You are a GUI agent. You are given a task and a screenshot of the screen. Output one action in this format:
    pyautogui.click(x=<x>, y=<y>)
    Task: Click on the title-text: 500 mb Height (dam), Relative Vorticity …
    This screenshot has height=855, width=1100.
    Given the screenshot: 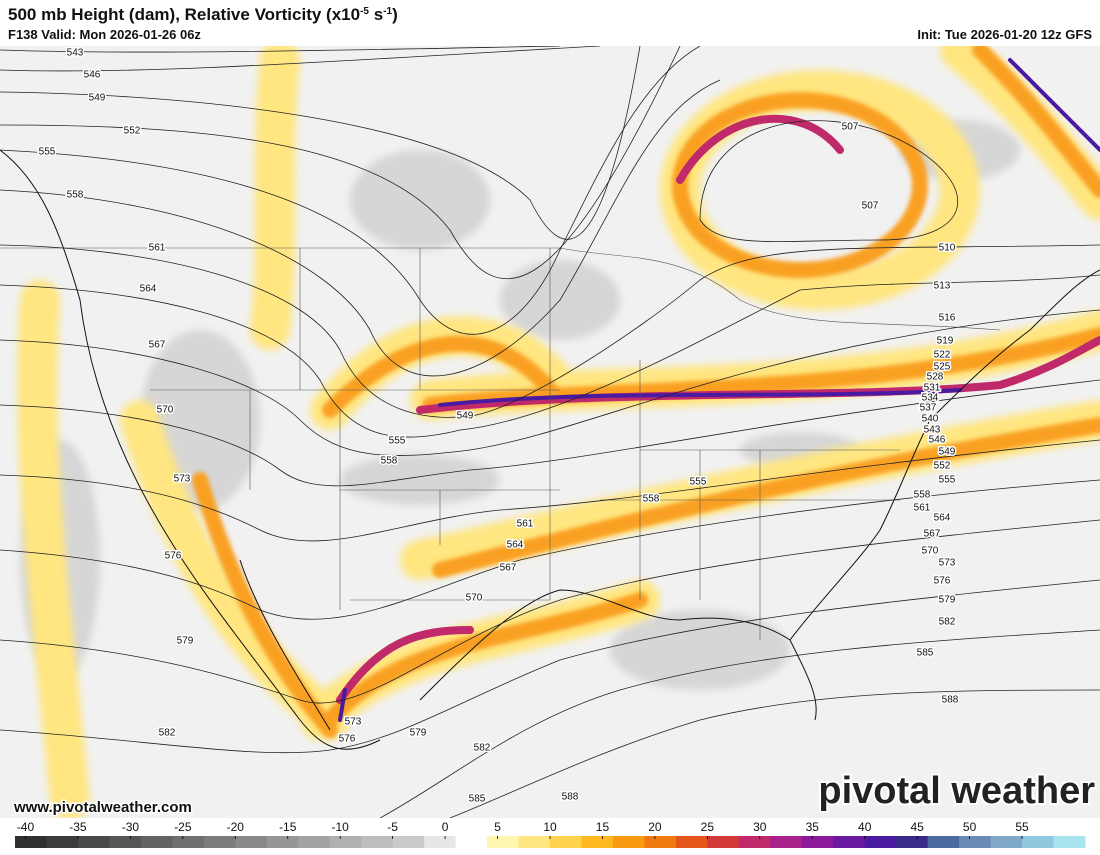 What is the action you would take?
    pyautogui.click(x=184, y=14)
    